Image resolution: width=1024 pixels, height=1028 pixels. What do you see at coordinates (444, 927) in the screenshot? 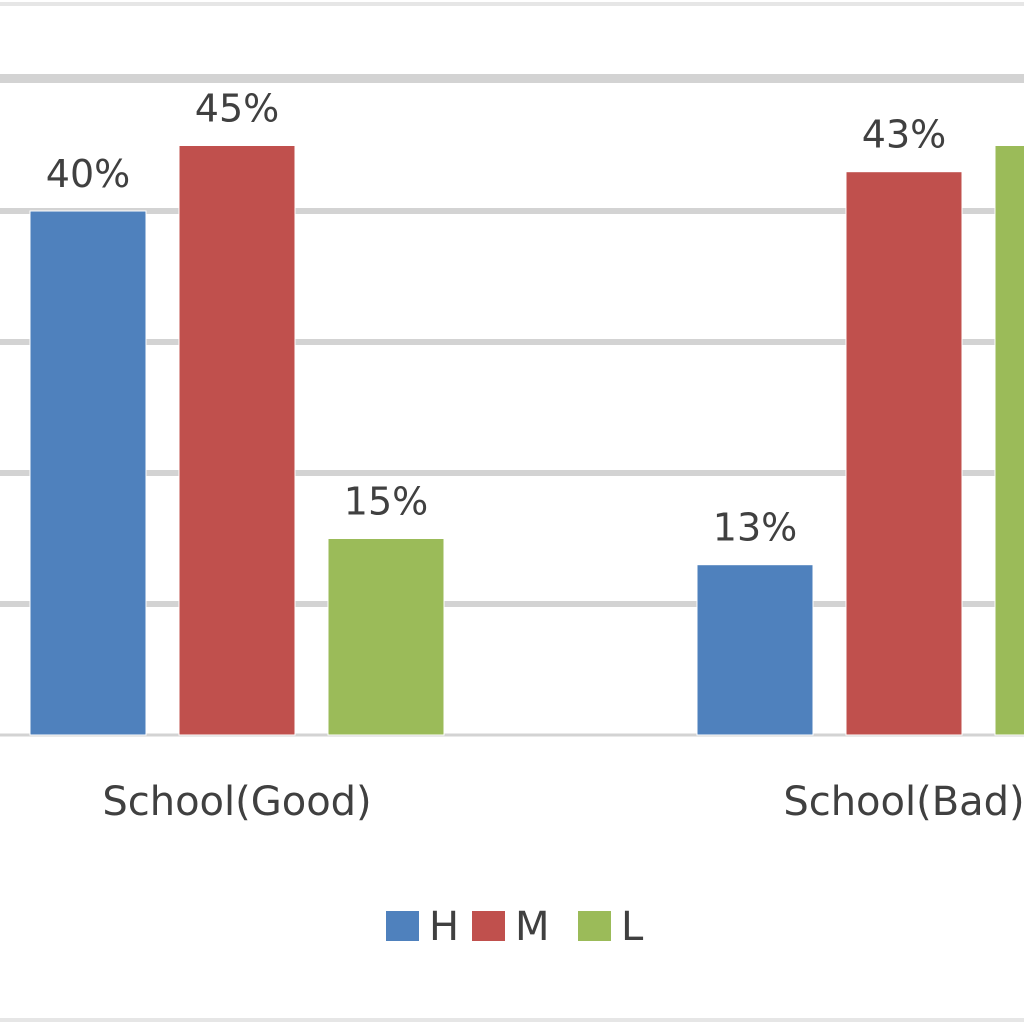
I see `legend-label-H: H` at bounding box center [444, 927].